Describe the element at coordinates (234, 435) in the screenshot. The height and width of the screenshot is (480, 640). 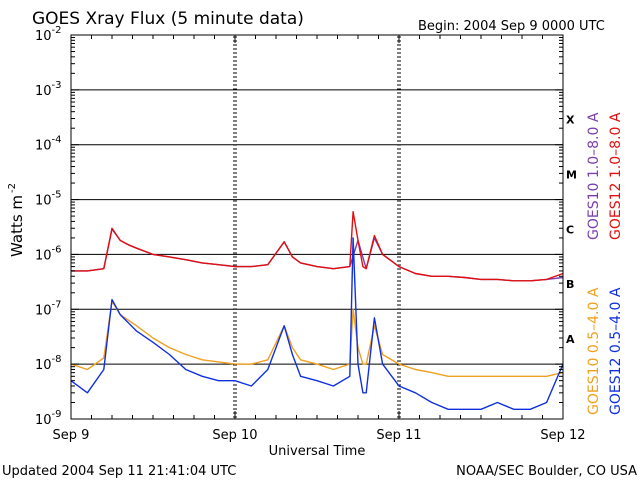
I see `x-tick-label: Sep 10` at that location.